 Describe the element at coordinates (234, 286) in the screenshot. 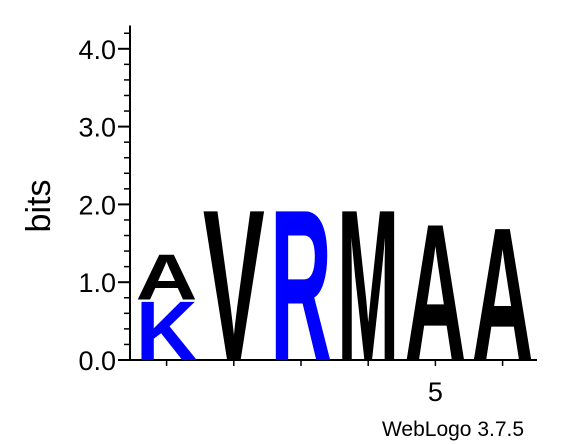

I see `logo-letter-v-pos-2: V` at that location.